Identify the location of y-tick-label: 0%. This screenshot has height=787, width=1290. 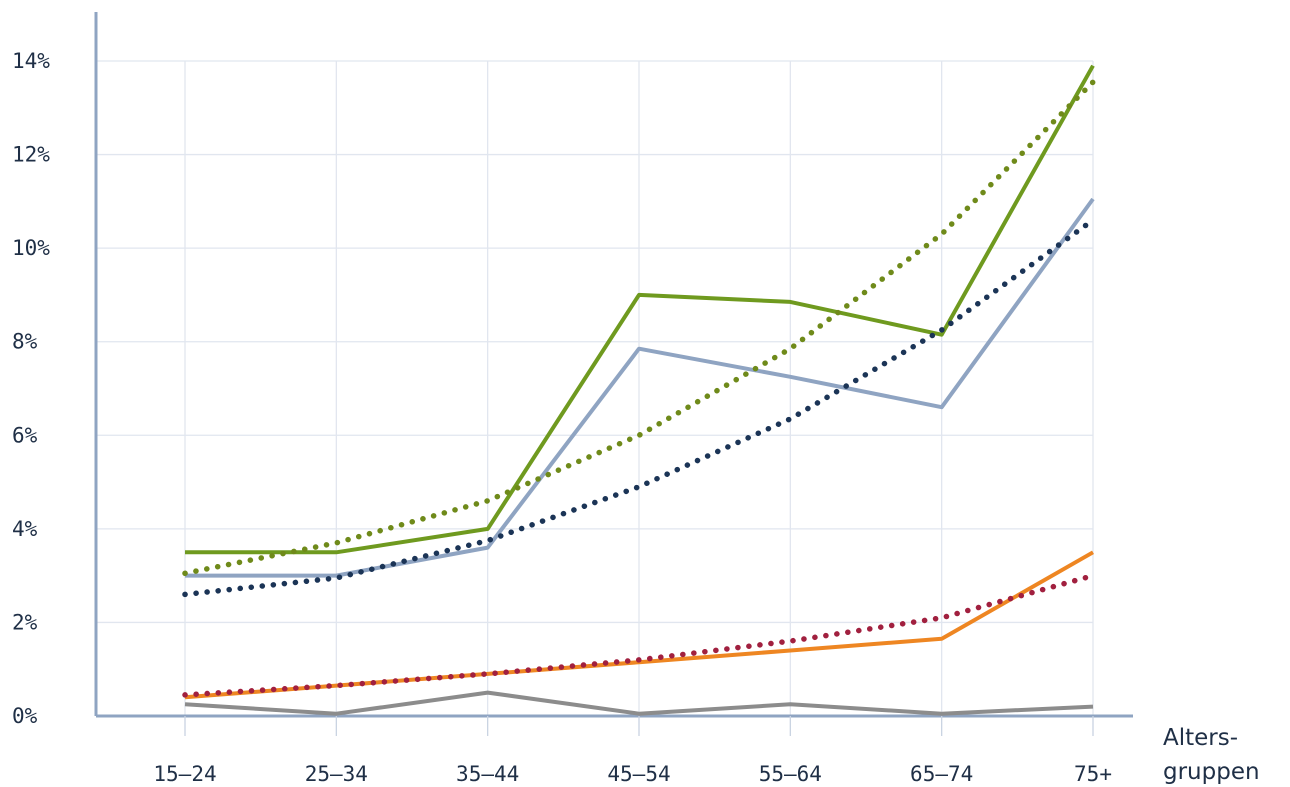
(25, 716).